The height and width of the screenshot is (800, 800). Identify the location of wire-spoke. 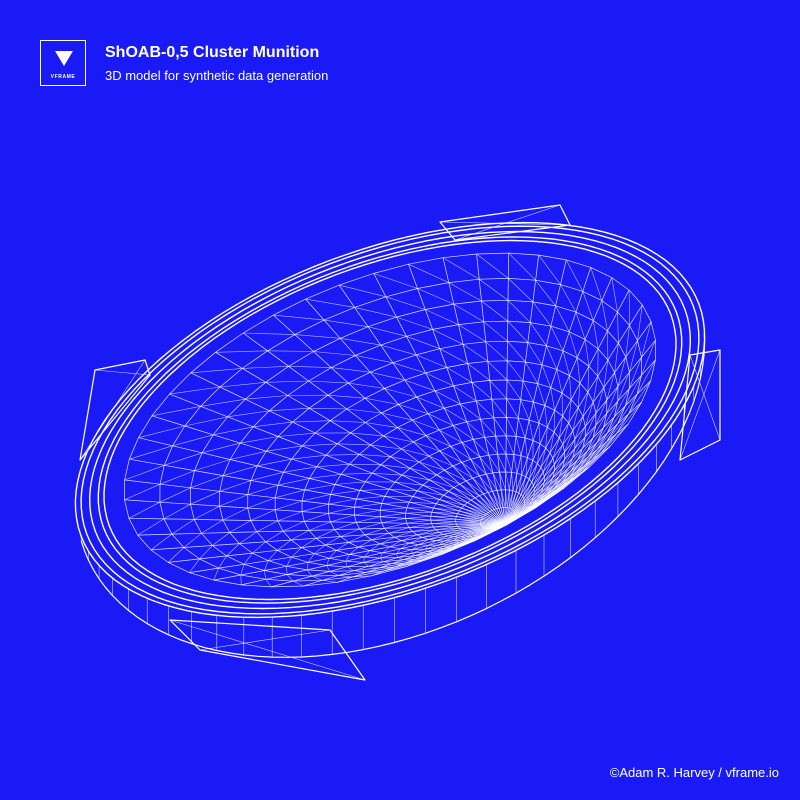
(580, 432).